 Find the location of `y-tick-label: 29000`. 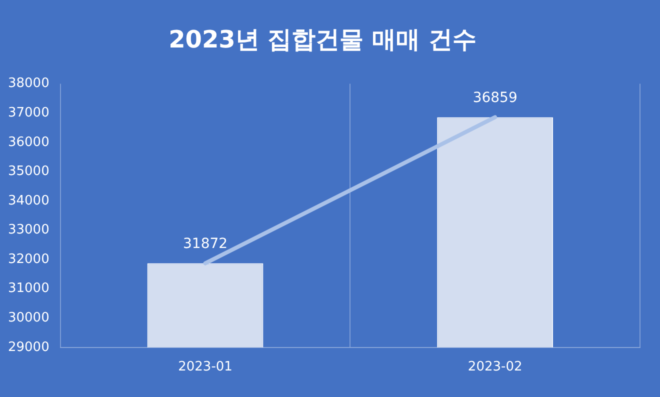

y-tick-label: 29000 is located at coordinates (29, 347).